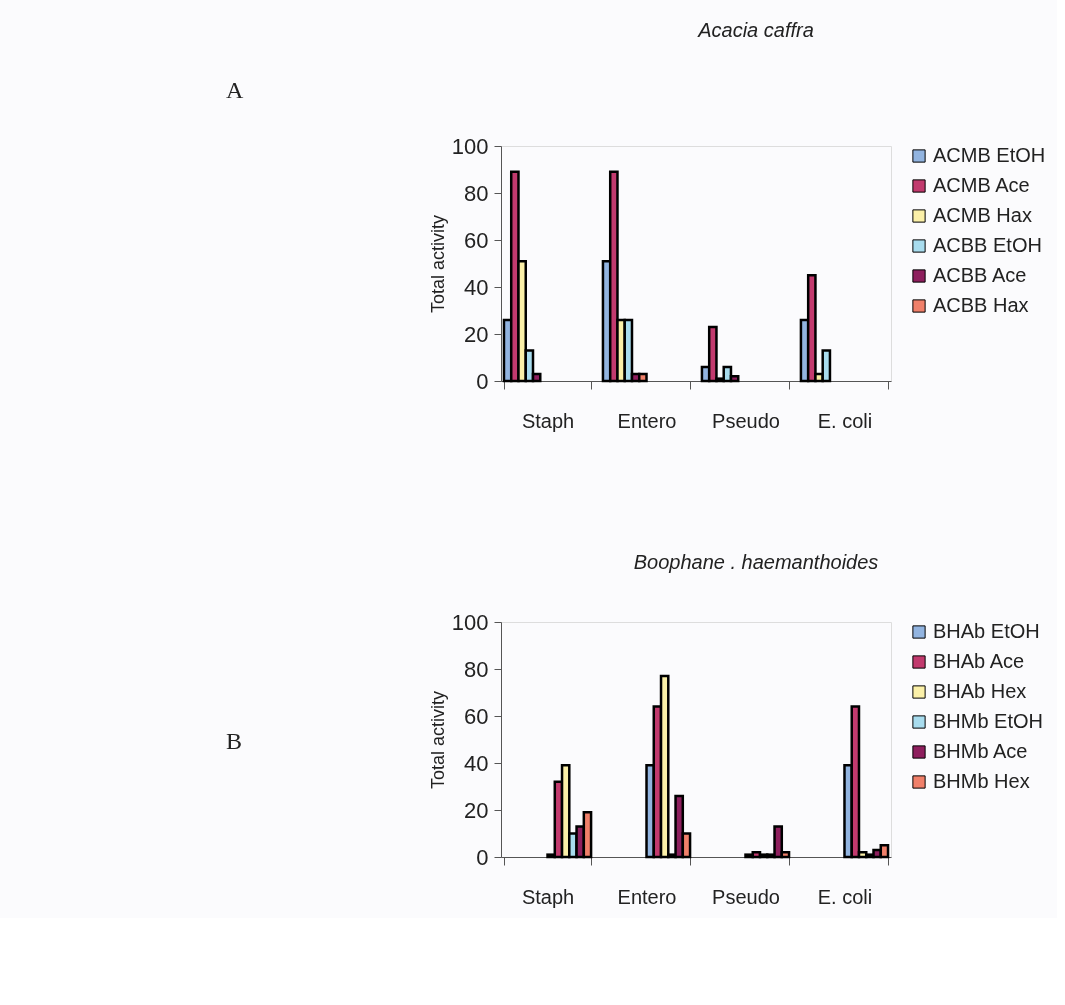 This screenshot has height=1005, width=1065. I want to click on legend-label: BHAb Hex, so click(980, 691).